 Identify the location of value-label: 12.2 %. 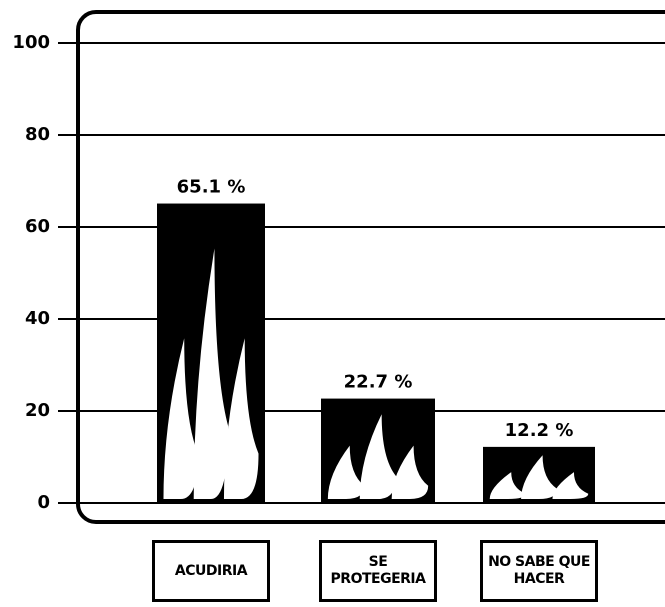
(539, 430).